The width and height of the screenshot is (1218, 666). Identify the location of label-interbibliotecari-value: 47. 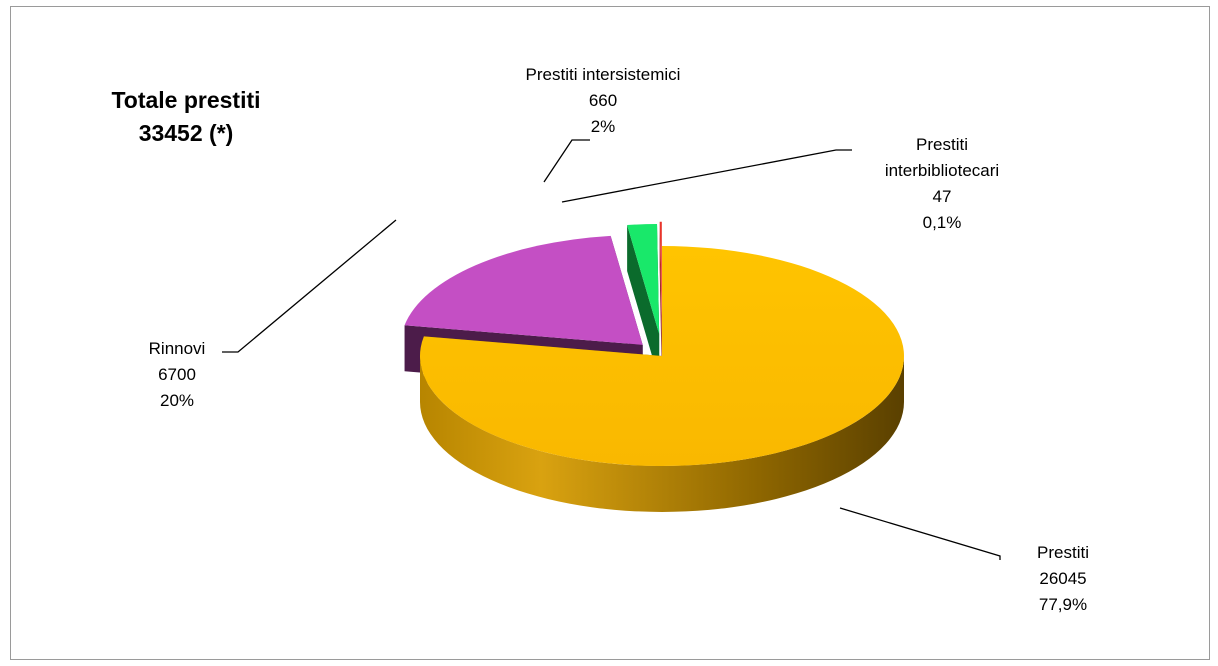
(942, 196).